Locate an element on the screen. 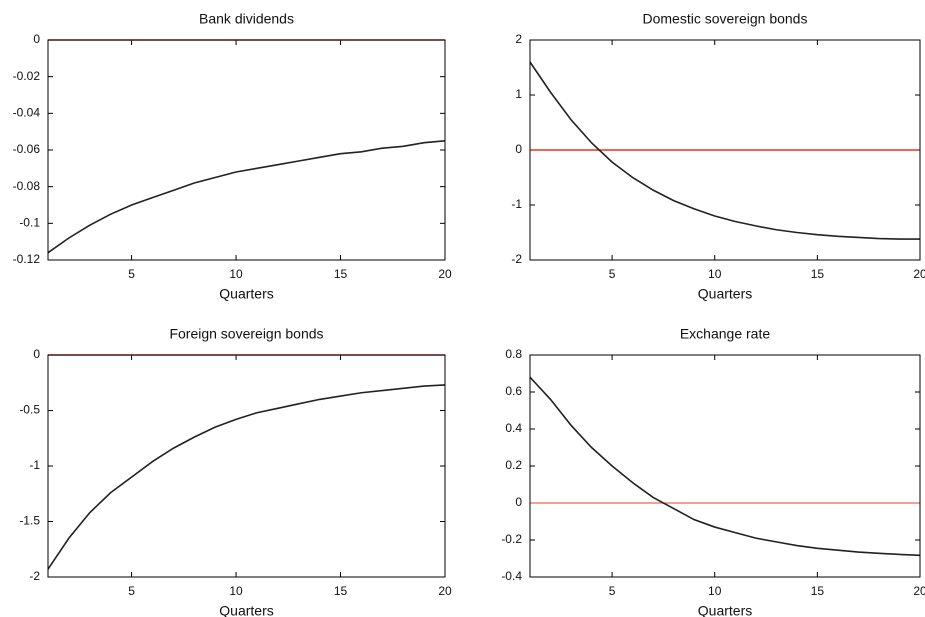 This screenshot has height=617, width=925. y-tick-label: 0.8 is located at coordinates (513, 354).